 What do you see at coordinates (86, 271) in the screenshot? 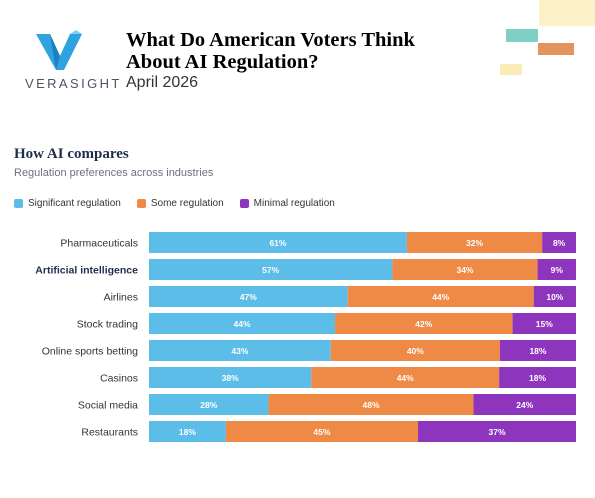
I see `category-label: Artificial intelligence` at bounding box center [86, 271].